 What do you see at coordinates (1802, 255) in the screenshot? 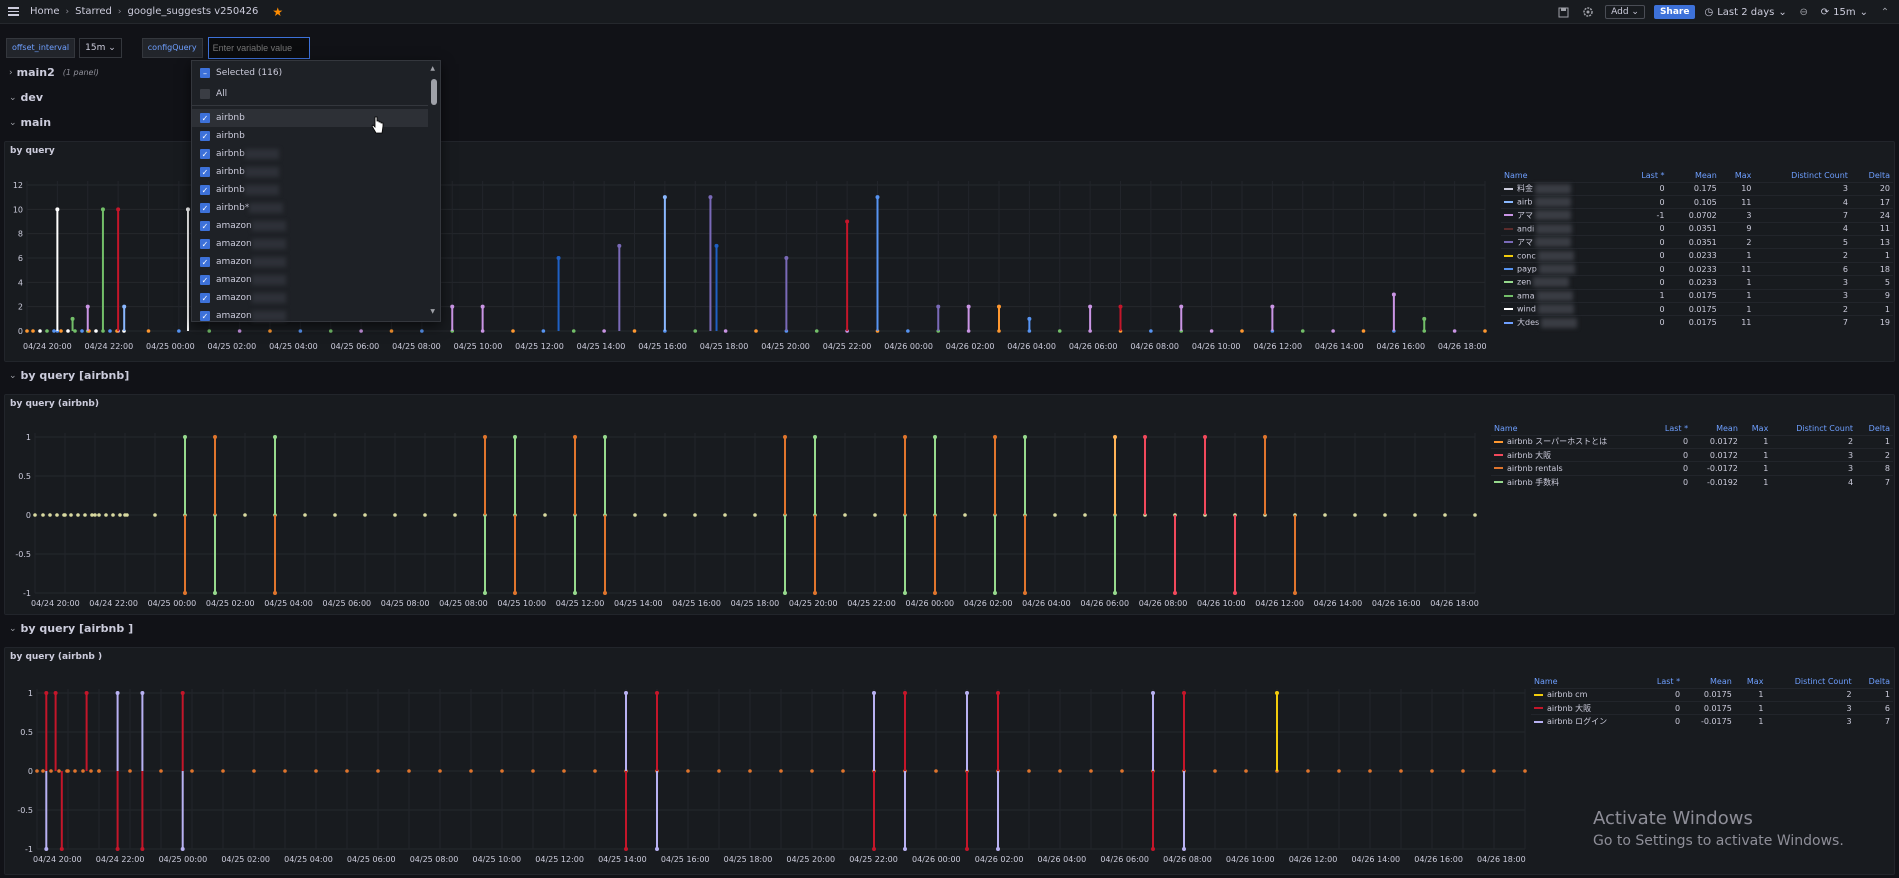
I see `legend-distinct-cell: 2` at bounding box center [1802, 255].